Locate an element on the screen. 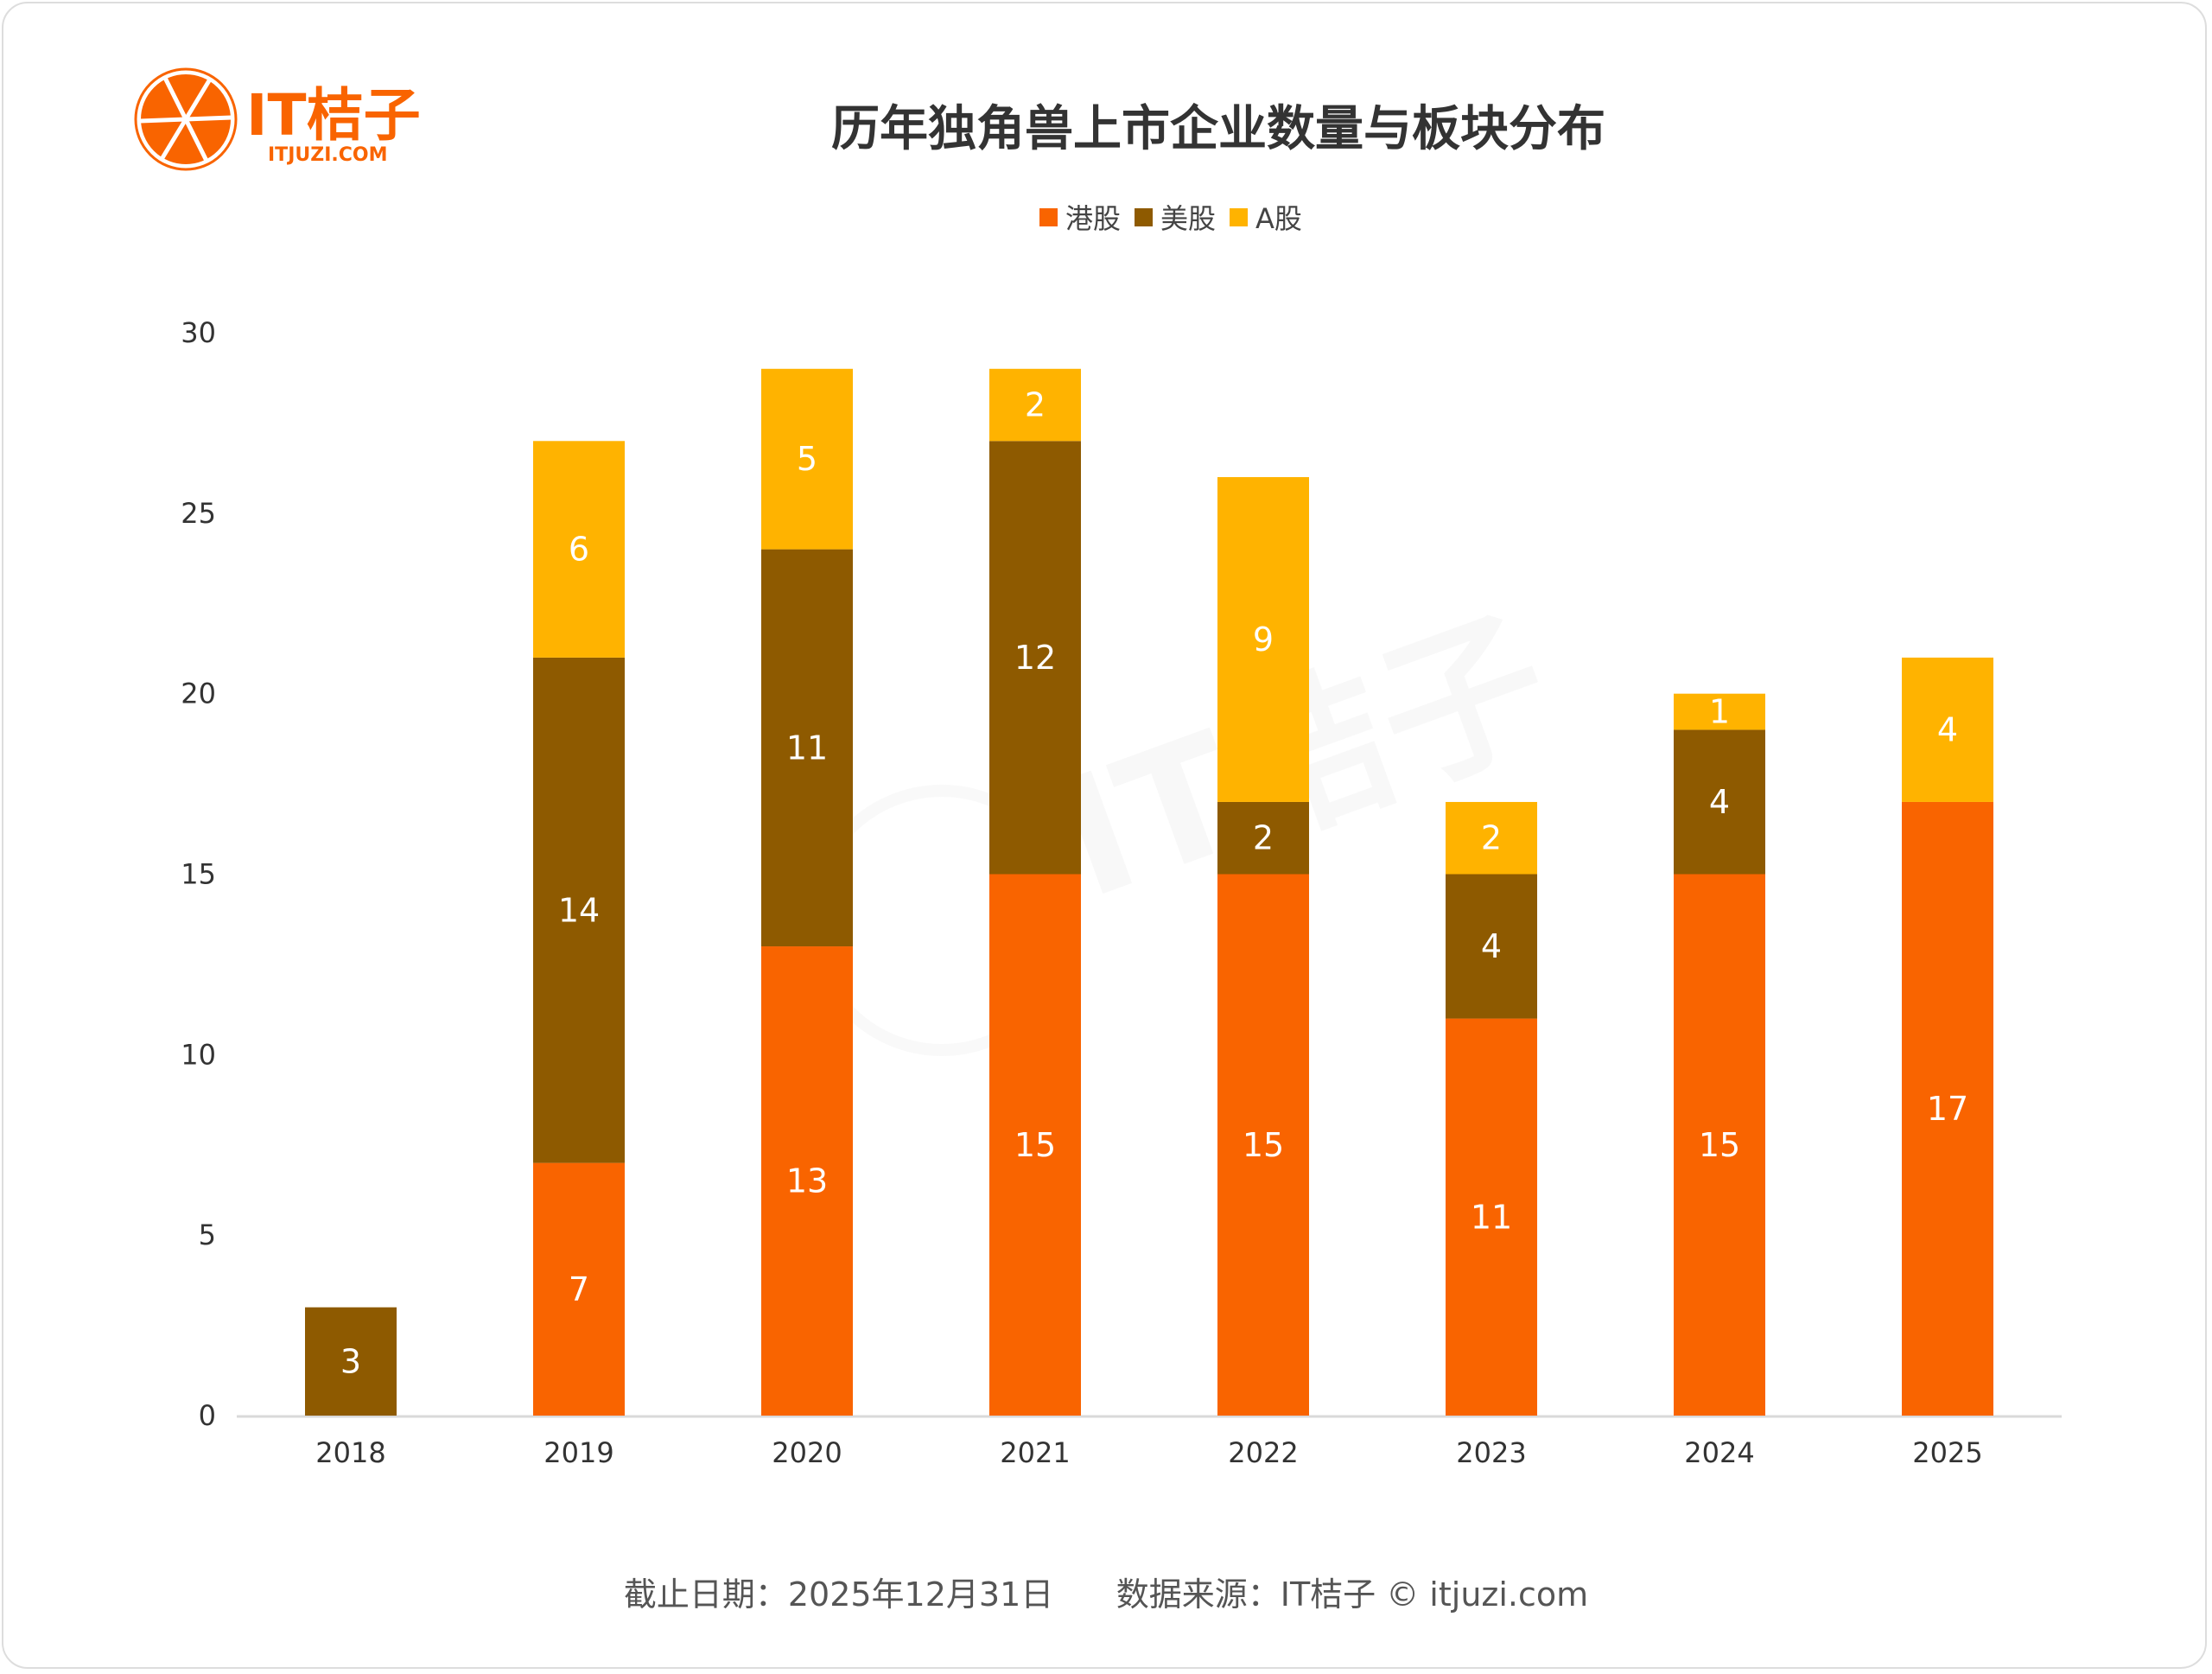 This screenshot has height=1674, width=2212. data-label: 17 is located at coordinates (1947, 1109).